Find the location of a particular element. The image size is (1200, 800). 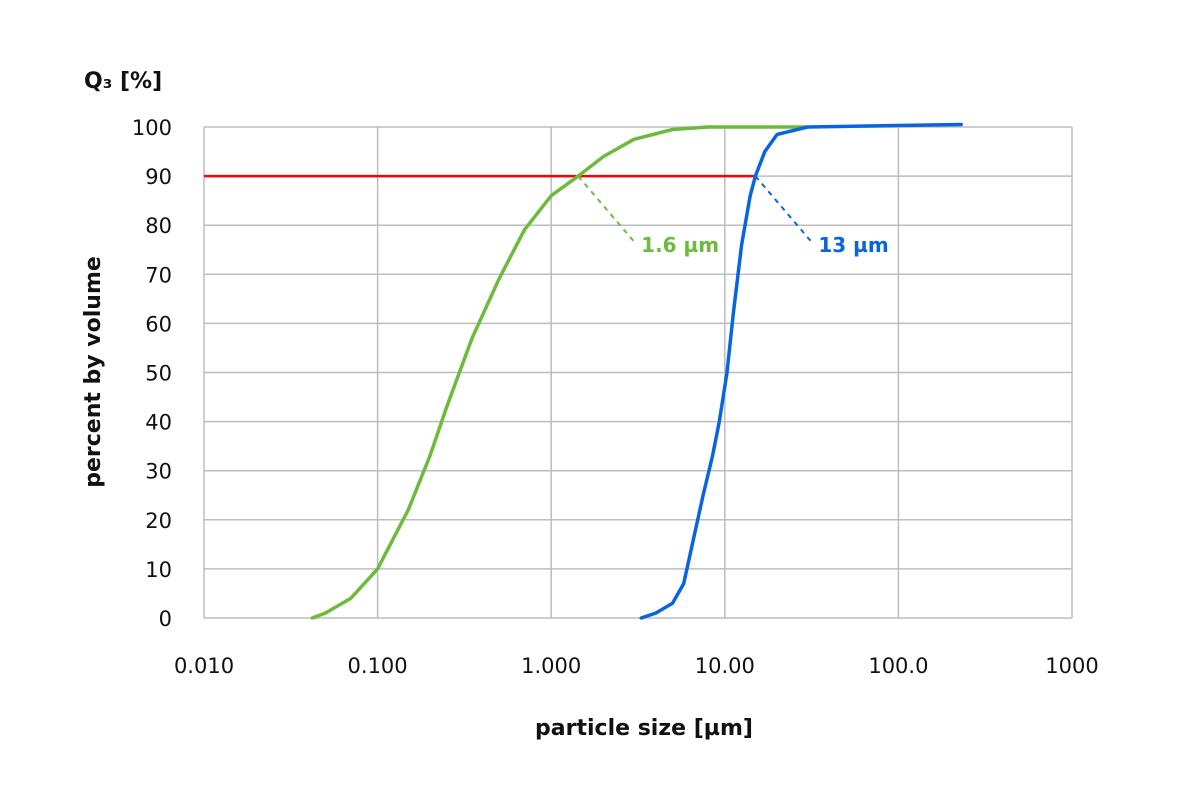

y-tick-label: 90 is located at coordinates (158, 177).